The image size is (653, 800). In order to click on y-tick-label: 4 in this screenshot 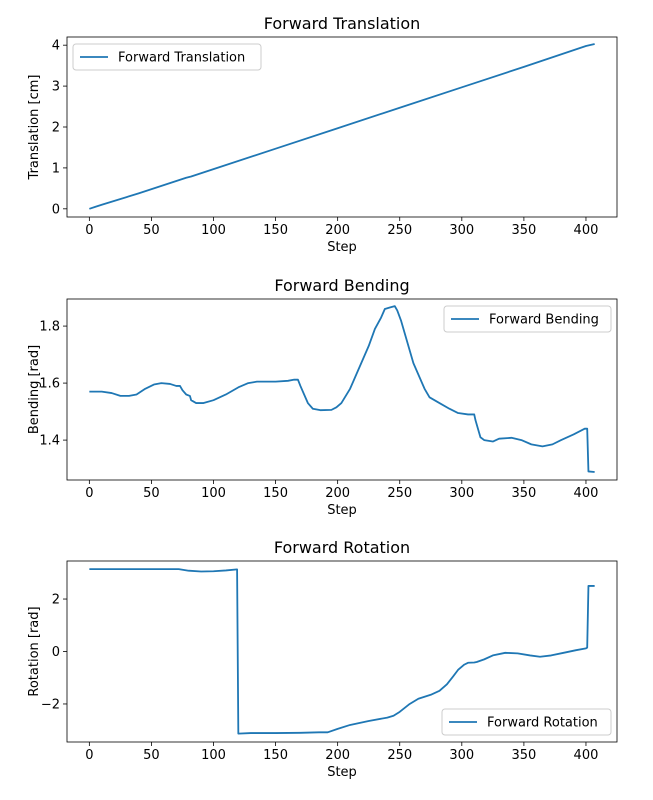, I will do `click(56, 46)`.